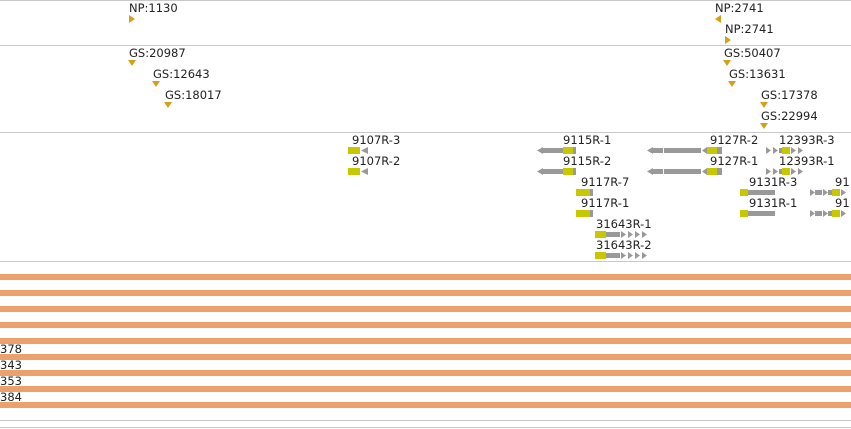 This screenshot has width=851, height=429. Describe the element at coordinates (624, 224) in the screenshot. I see `gene-label: 31643R-1` at that location.